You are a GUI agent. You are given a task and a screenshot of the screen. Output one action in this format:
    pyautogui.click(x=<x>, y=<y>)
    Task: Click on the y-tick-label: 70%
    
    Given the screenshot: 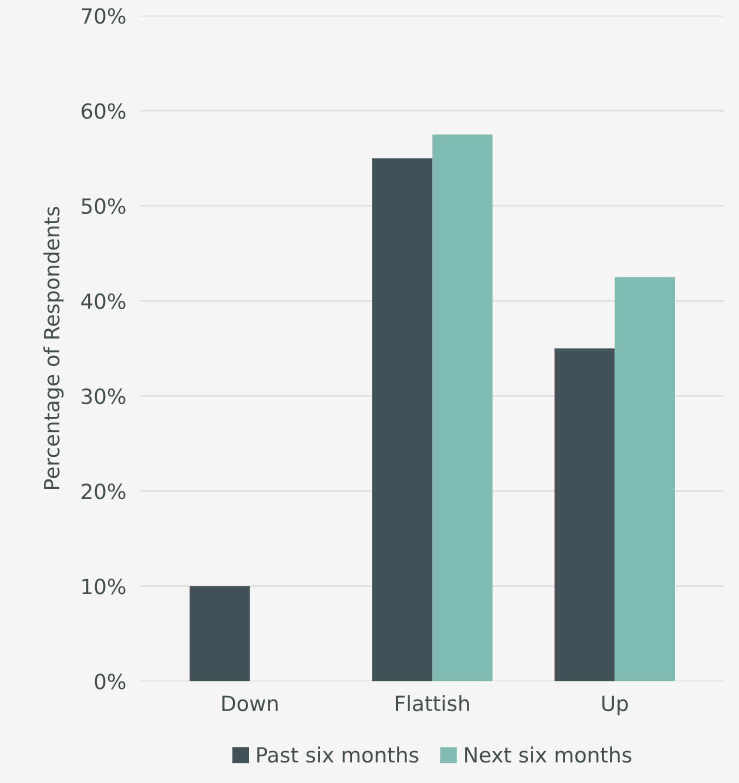 What is the action you would take?
    pyautogui.click(x=104, y=16)
    